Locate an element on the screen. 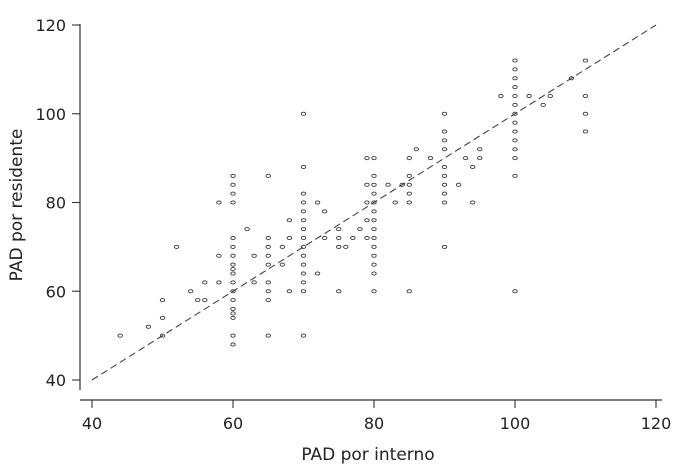 The width and height of the screenshot is (675, 467). x-axis-title: PAD por interno is located at coordinates (367, 455).